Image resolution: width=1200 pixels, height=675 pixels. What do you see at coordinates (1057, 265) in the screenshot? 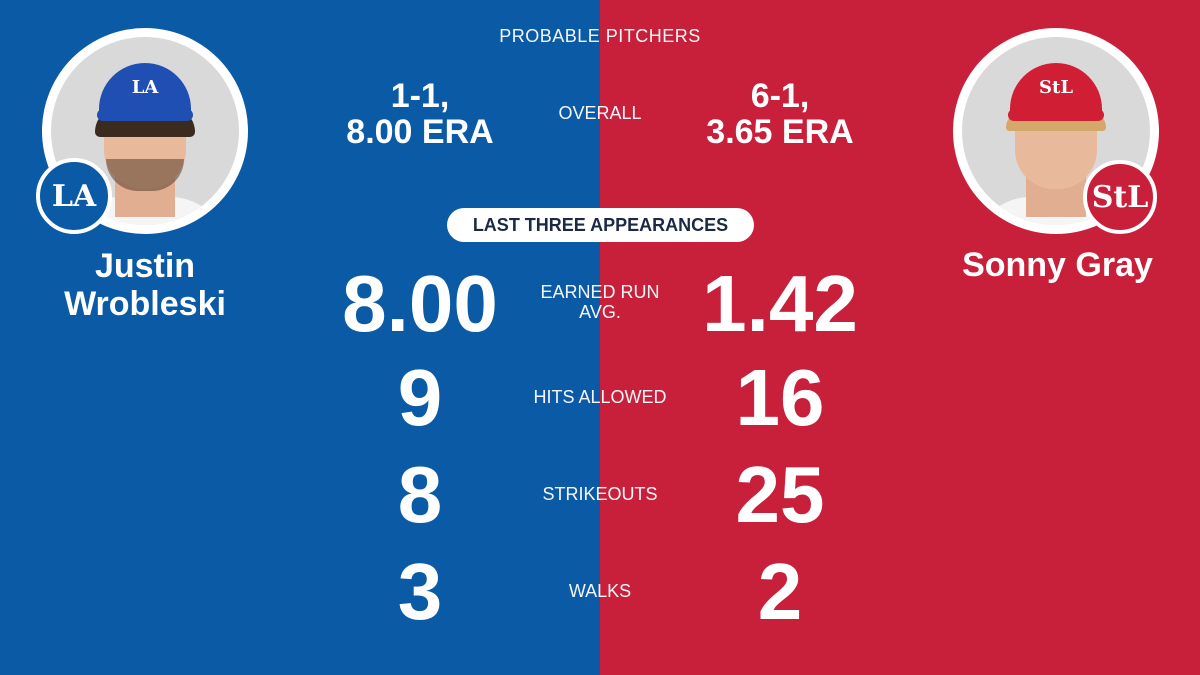
I see `player-name-right: Sonny Gray` at bounding box center [1057, 265].